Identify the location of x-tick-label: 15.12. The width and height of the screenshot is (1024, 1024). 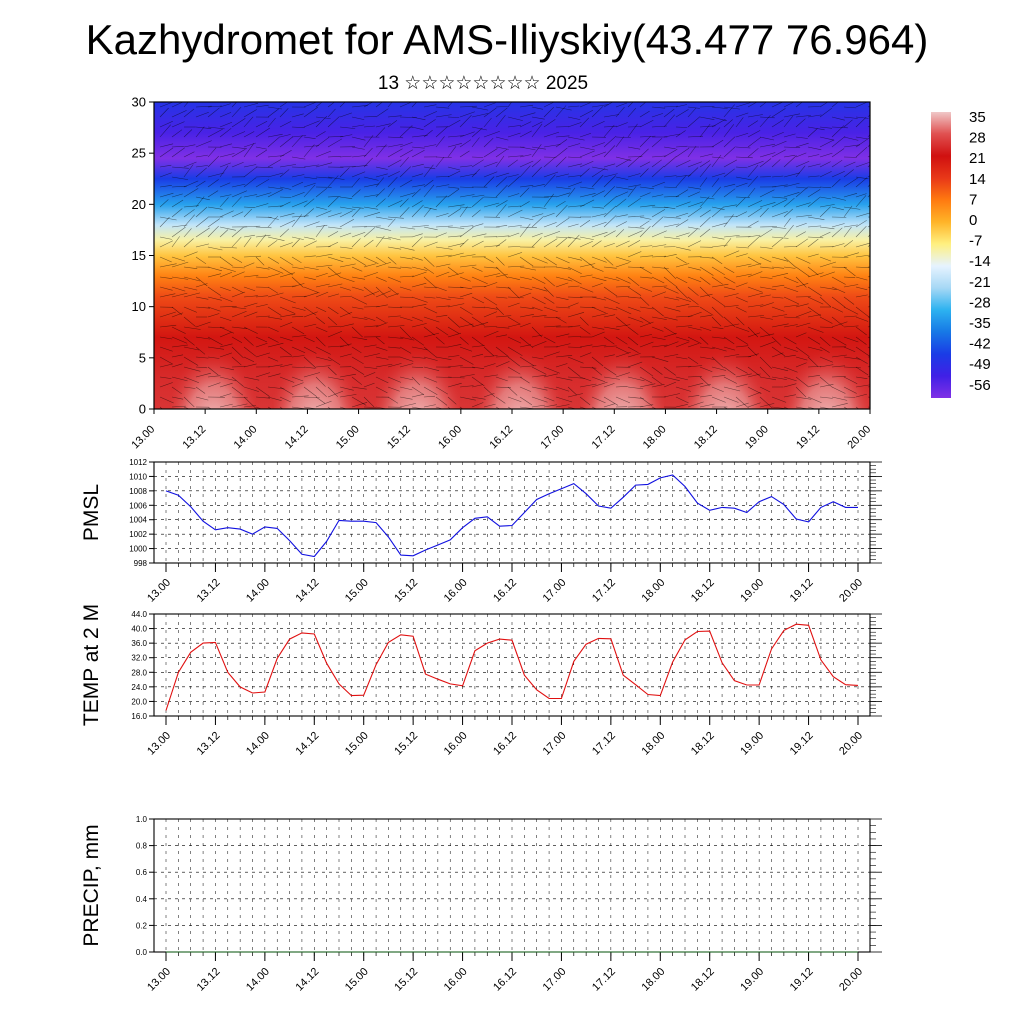
(406, 744).